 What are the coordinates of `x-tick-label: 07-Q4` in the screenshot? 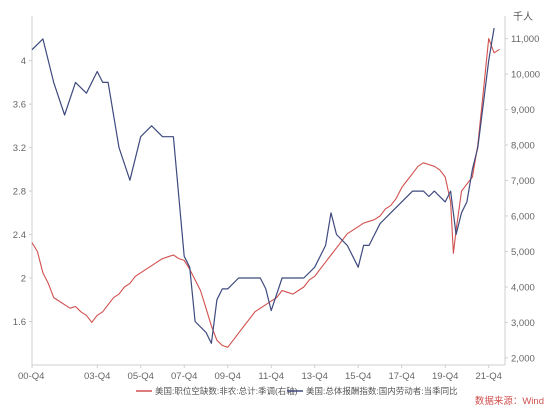 It's located at (184, 376).